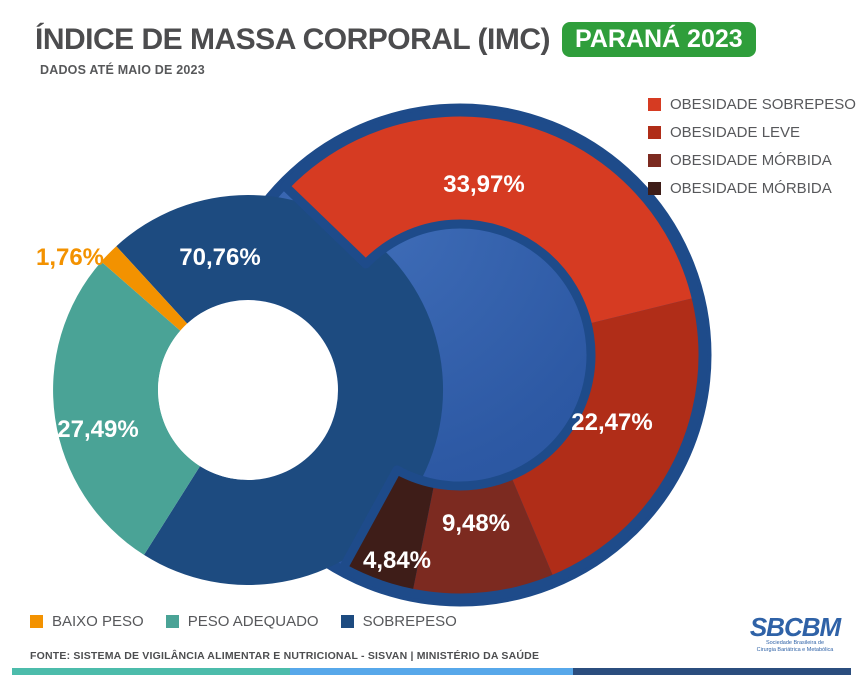 The height and width of the screenshot is (687, 863). Describe the element at coordinates (253, 621) in the screenshot. I see `legend-label: PESO ADEQUADO` at that location.